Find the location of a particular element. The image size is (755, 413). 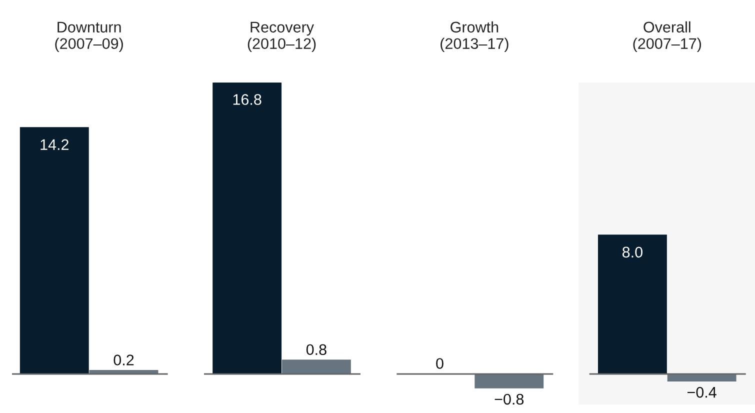

x-tick-label: Growth (2013–17) is located at coordinates (474, 36).